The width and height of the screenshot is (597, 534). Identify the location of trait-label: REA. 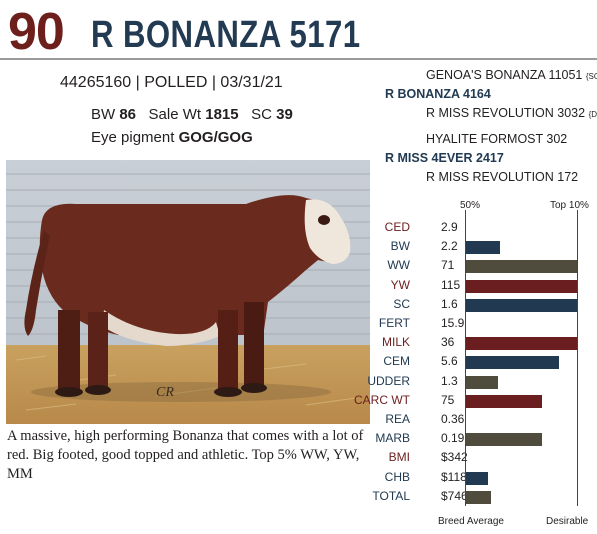
(397, 419).